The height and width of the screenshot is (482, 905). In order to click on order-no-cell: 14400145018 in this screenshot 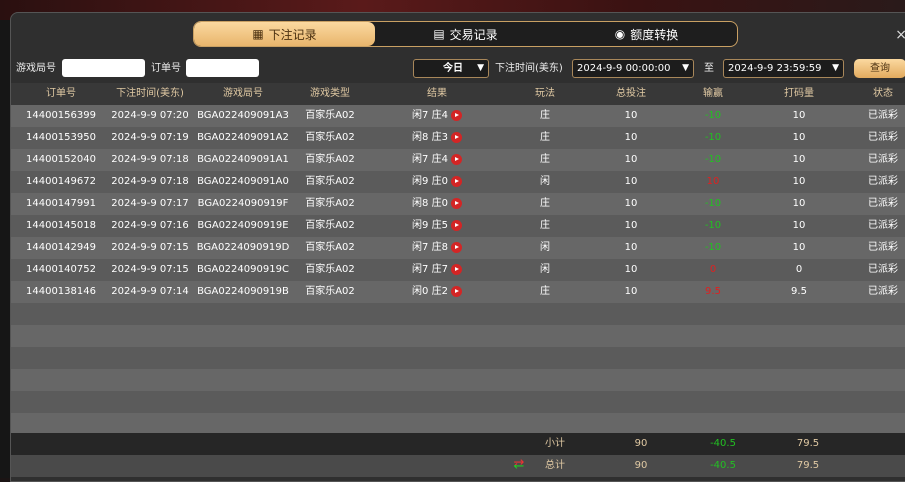, I will do `click(61, 226)`.